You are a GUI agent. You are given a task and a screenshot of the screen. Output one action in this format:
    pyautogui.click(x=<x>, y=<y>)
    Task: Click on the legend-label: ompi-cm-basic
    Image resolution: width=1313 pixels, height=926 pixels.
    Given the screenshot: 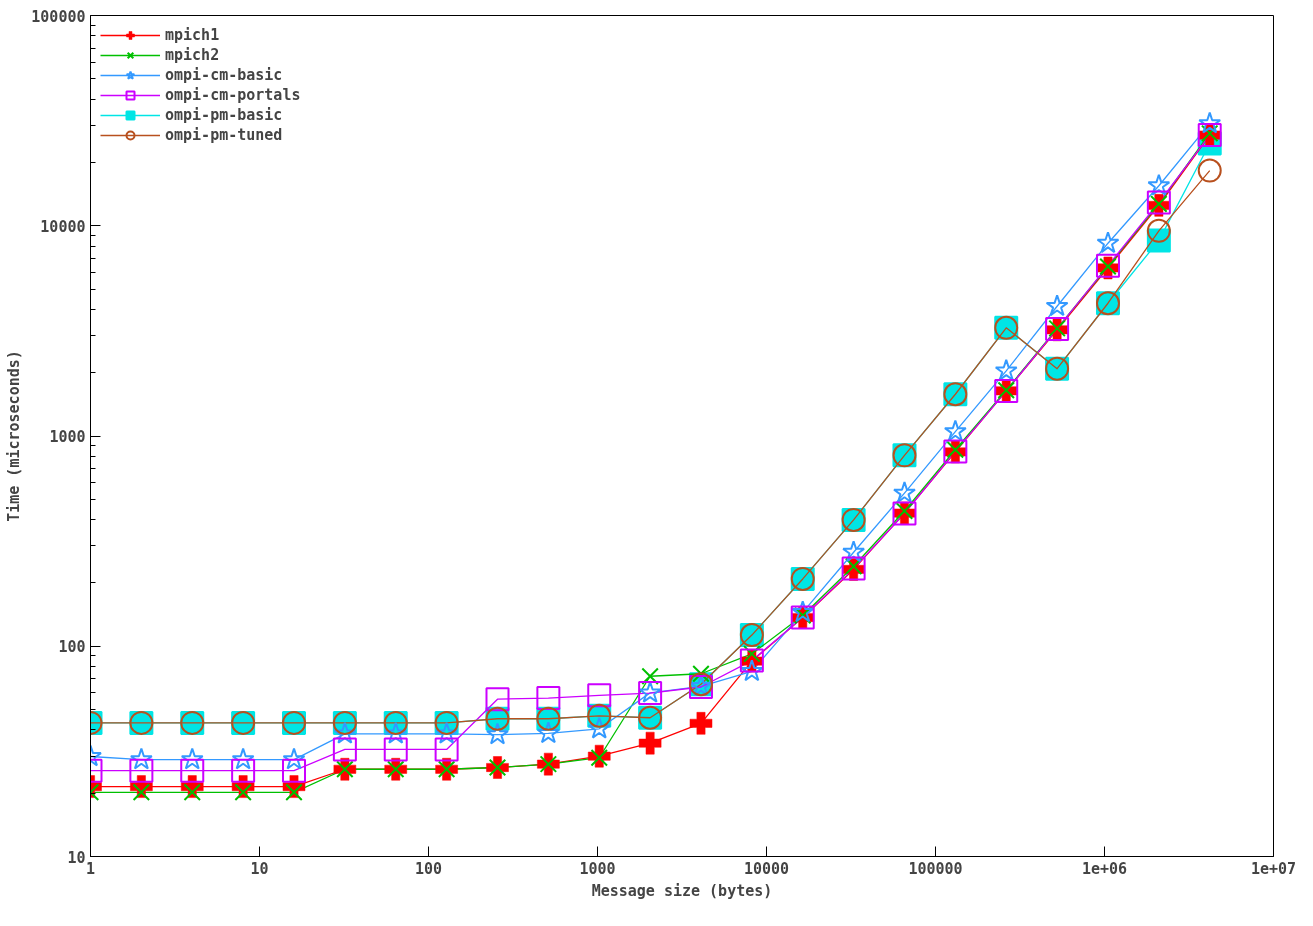 What is the action you would take?
    pyautogui.click(x=224, y=75)
    